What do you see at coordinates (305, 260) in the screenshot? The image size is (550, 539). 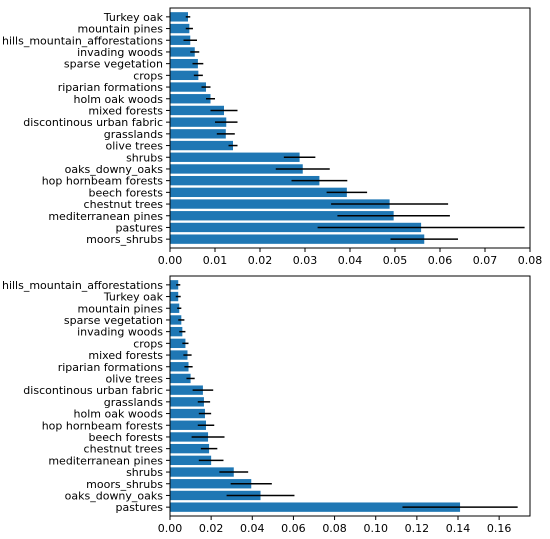 I see `x-tick-label: 0.03` at bounding box center [305, 260].